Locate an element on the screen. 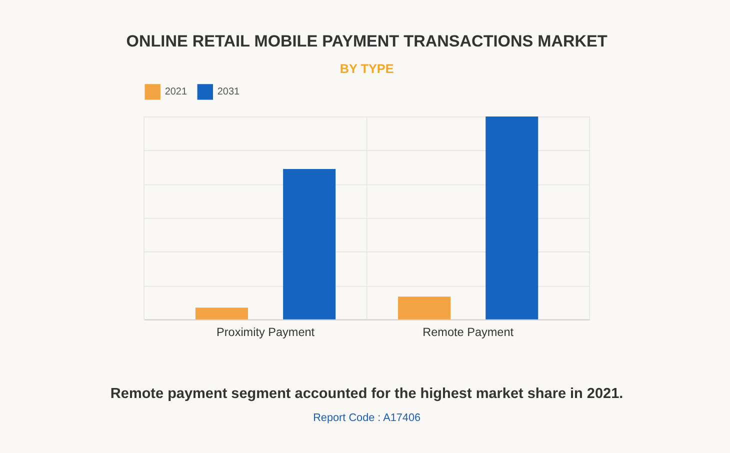 Image resolution: width=730 pixels, height=453 pixels. legend-label: 2021 is located at coordinates (176, 92).